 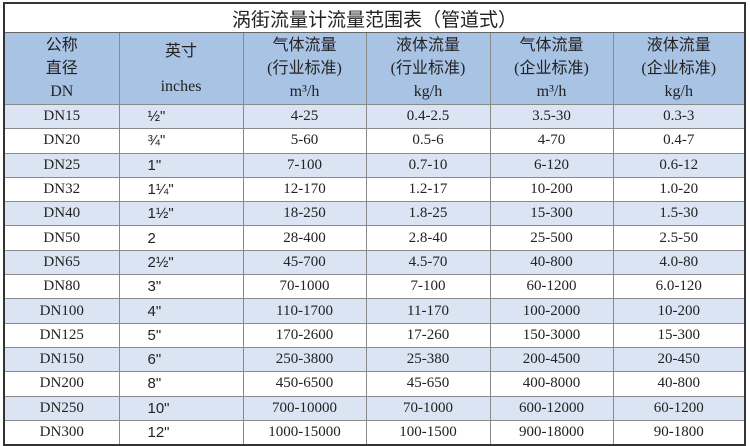 I want to click on cell-gas-enterprise: 6-120, so click(x=551, y=165).